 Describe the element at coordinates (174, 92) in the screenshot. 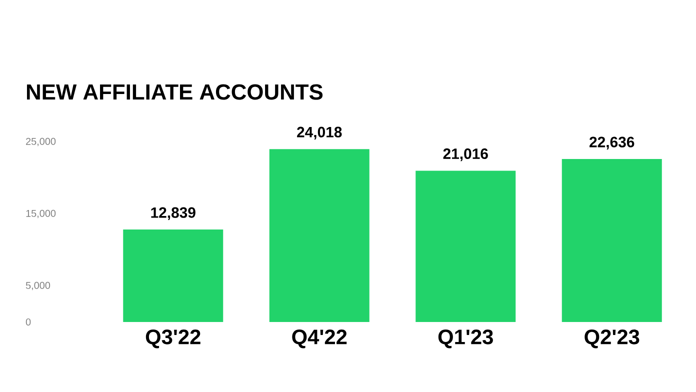

I see `chart-title: NEW AFFILIATE ACCOUNTS` at that location.